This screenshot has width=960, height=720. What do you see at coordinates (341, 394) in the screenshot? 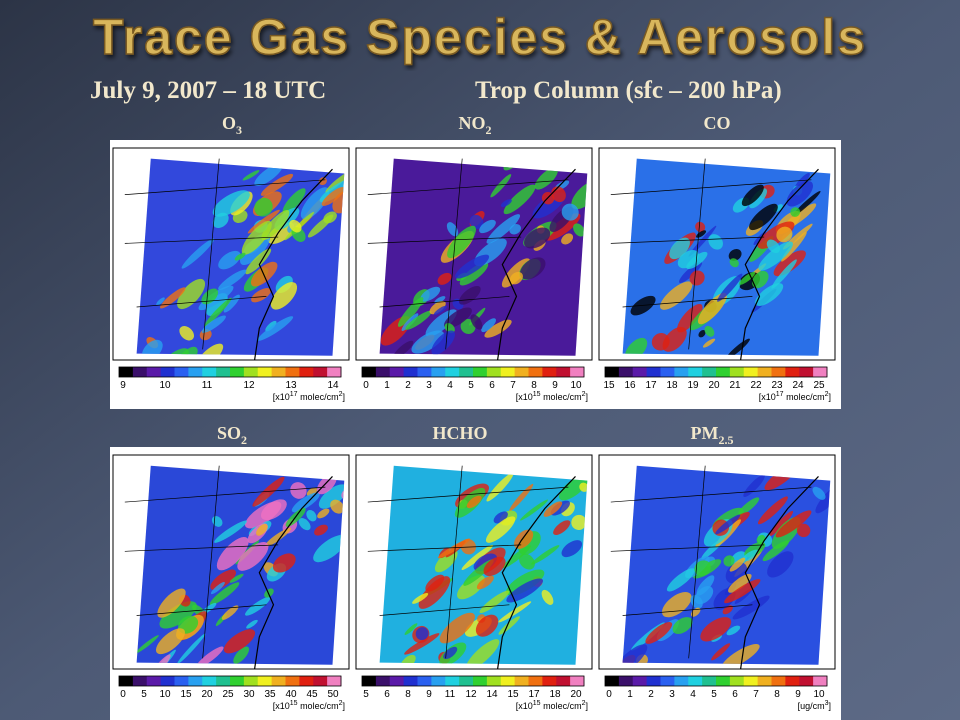
I see `unit-sup: 2` at bounding box center [341, 394].